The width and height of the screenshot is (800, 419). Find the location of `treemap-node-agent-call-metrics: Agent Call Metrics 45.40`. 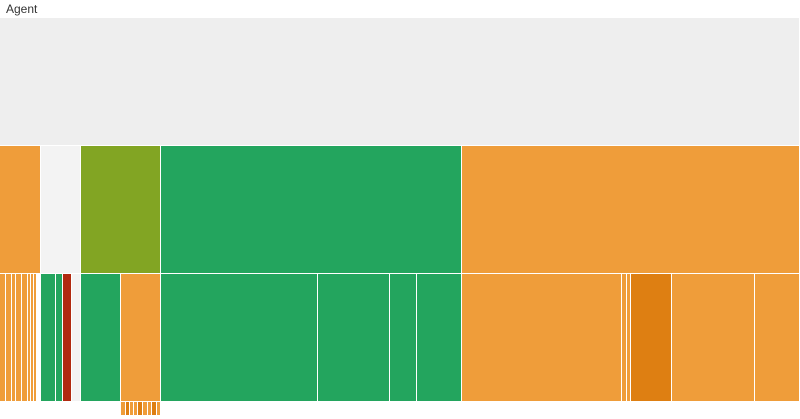

treemap-node-agent-call-metrics: Agent Call Metrics 45.40 is located at coordinates (20, 209).